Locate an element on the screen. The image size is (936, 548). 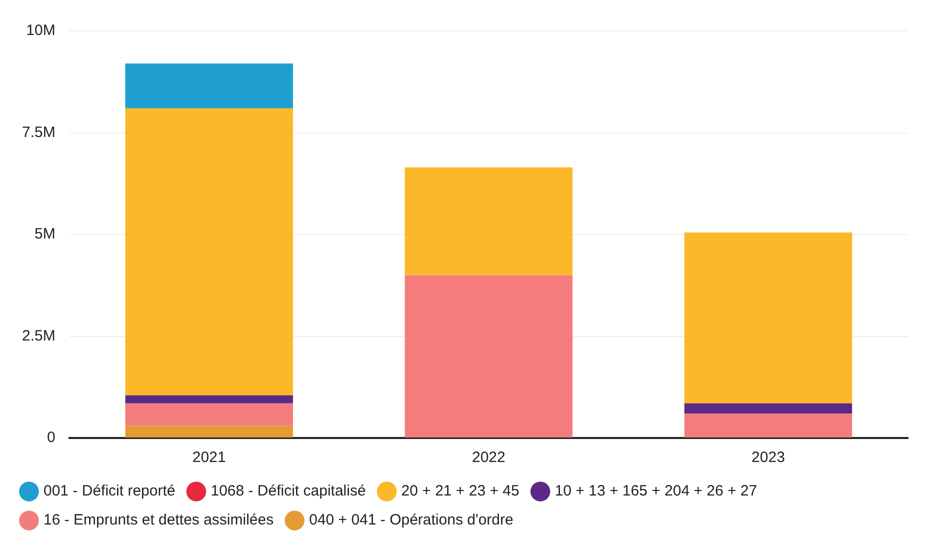
x-tick-label: 2021 is located at coordinates (209, 457).